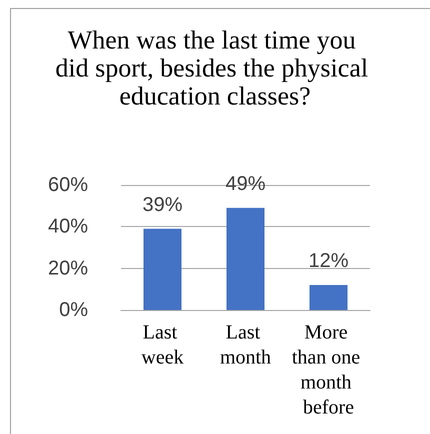  What do you see at coordinates (162, 345) in the screenshot?
I see `x-tick-label: Last week` at bounding box center [162, 345].